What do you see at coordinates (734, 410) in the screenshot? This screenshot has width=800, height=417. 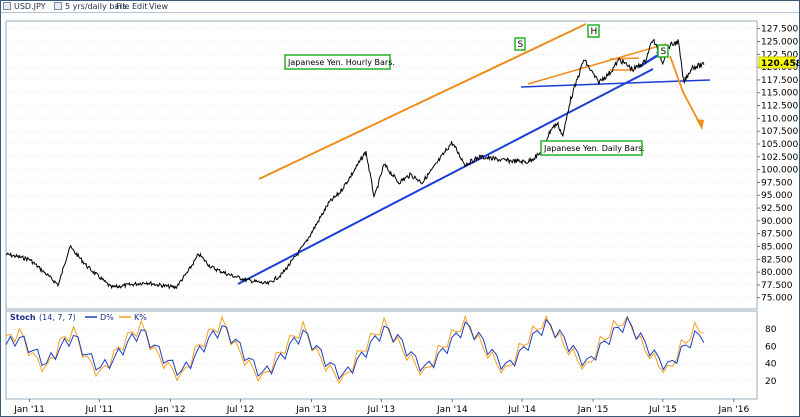 I see `x-tick-label: Jan '16` at bounding box center [734, 410].